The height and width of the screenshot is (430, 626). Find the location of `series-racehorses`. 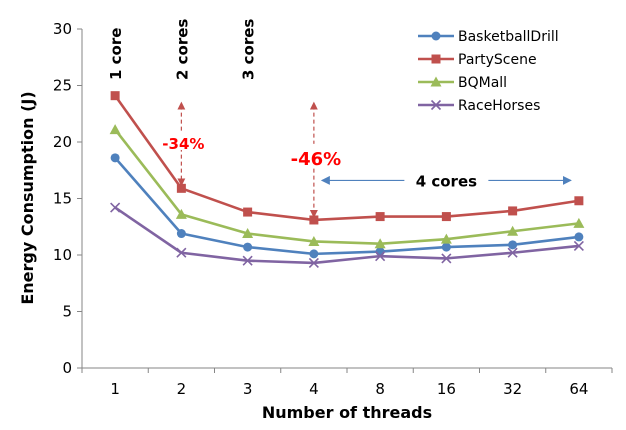

series-racehorses is located at coordinates (347, 235).